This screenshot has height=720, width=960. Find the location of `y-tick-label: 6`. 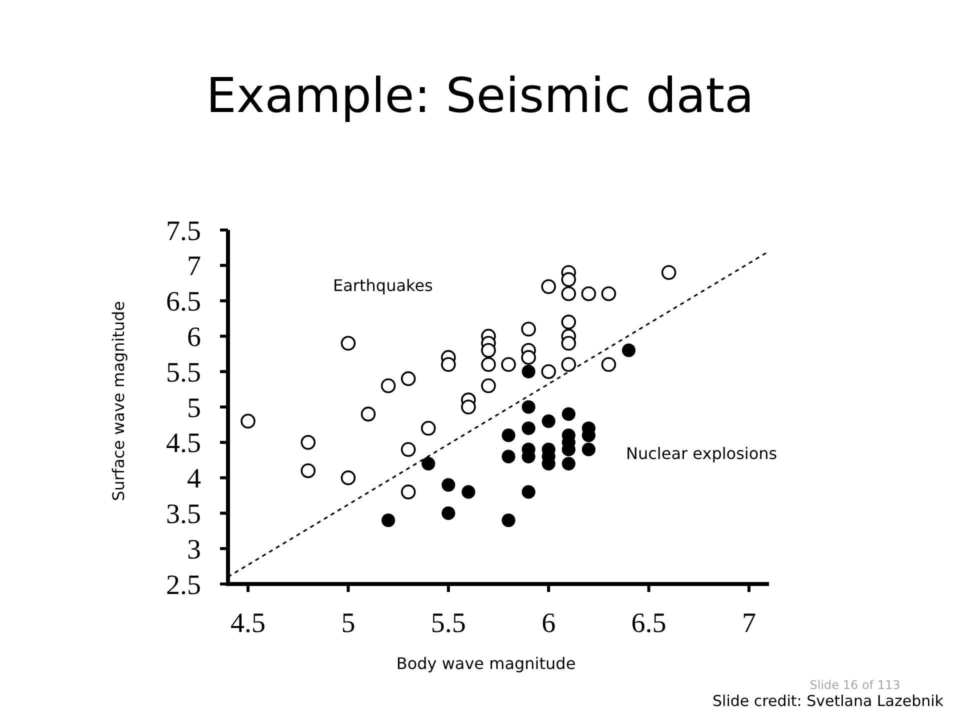

y-tick-label: 6 is located at coordinates (194, 337).